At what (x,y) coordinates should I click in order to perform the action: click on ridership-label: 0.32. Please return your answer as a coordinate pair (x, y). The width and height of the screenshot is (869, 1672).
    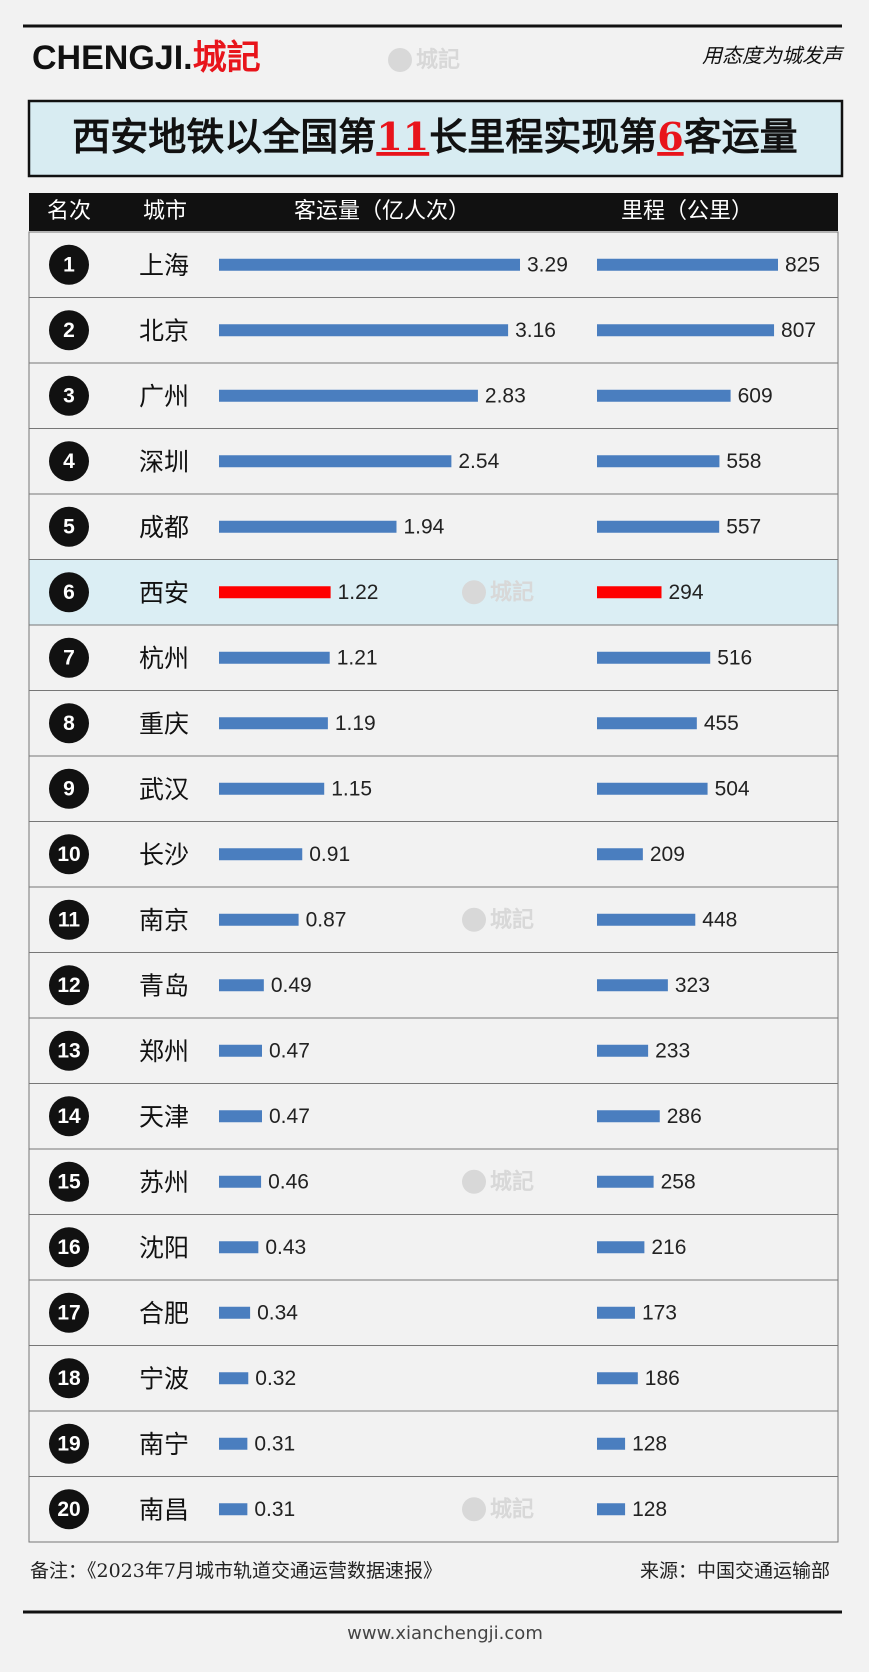
    Looking at the image, I should click on (275, 1378).